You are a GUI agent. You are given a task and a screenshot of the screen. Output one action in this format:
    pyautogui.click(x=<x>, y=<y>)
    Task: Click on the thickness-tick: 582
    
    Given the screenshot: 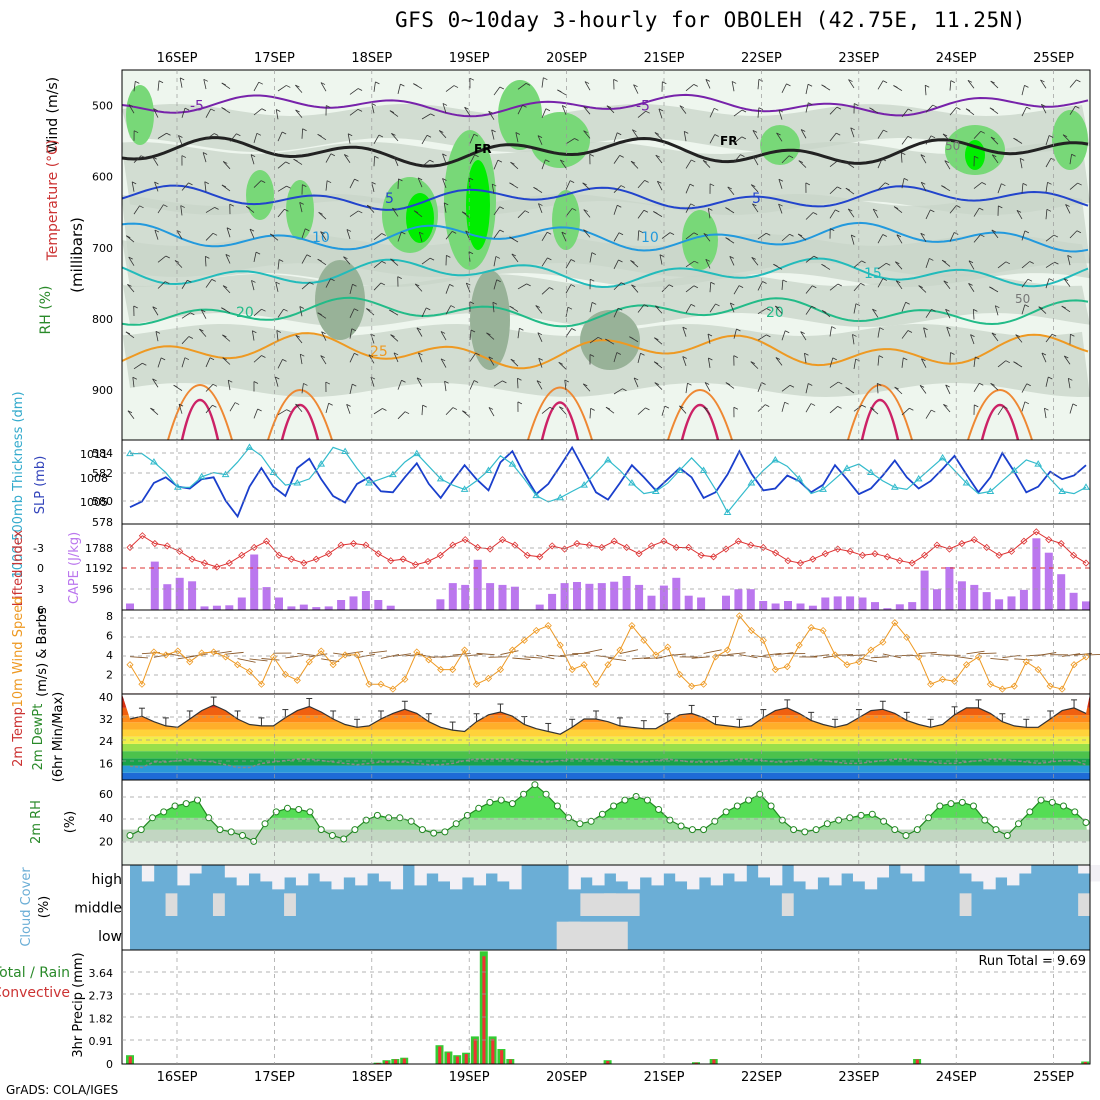 What is the action you would take?
    pyautogui.click(x=102, y=473)
    